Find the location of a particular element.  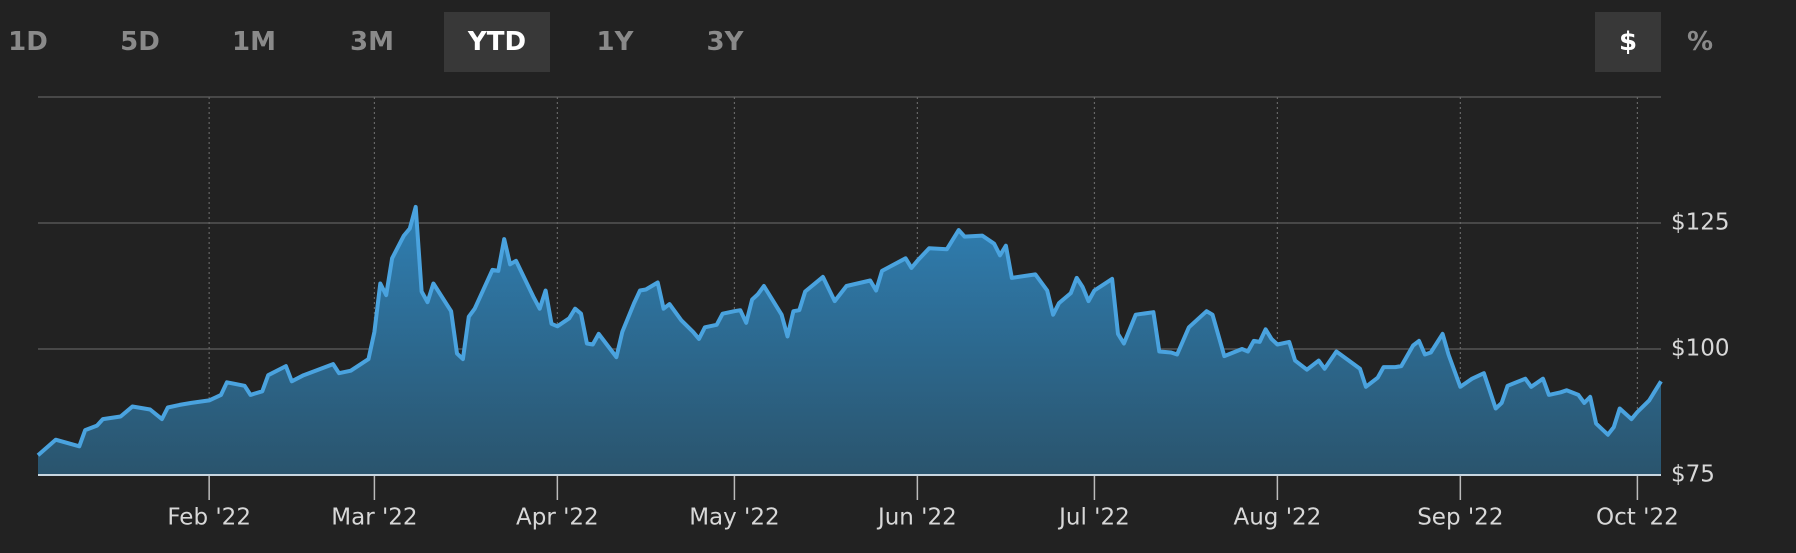

range-button: 1D is located at coordinates (28, 42).